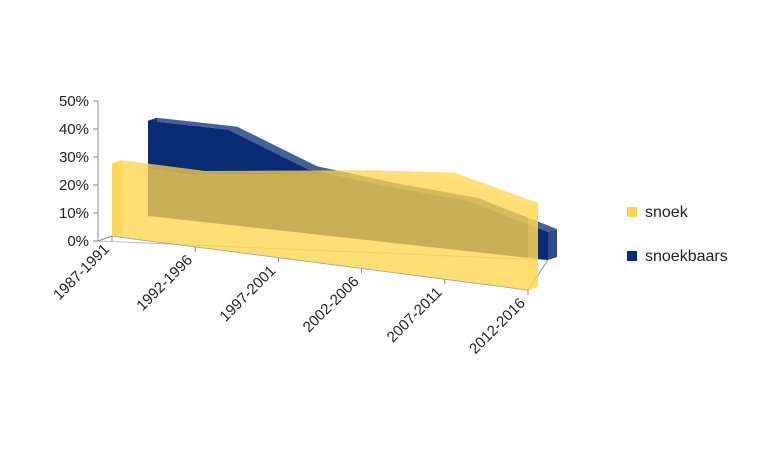 Image resolution: width=770 pixels, height=462 pixels. What do you see at coordinates (552, 244) in the screenshot?
I see `series-snoekbaars-side-face` at bounding box center [552, 244].